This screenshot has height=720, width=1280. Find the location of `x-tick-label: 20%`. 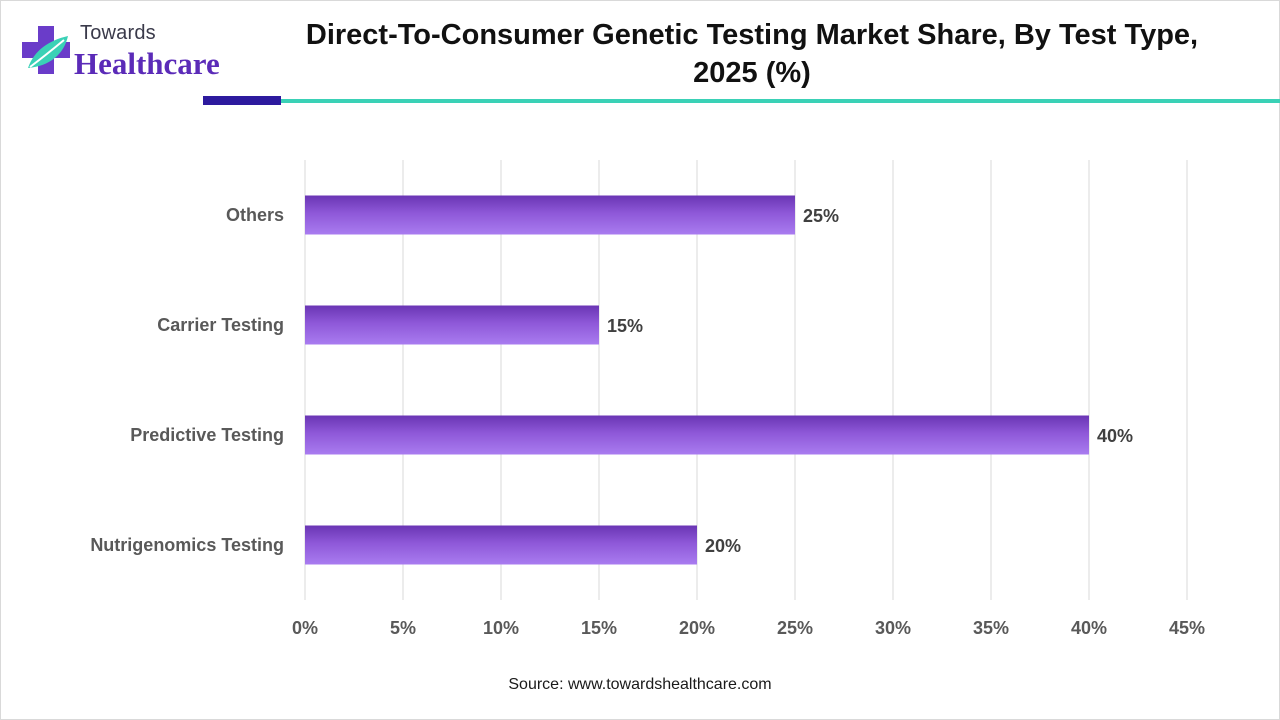

x-tick-label: 20% is located at coordinates (697, 628).